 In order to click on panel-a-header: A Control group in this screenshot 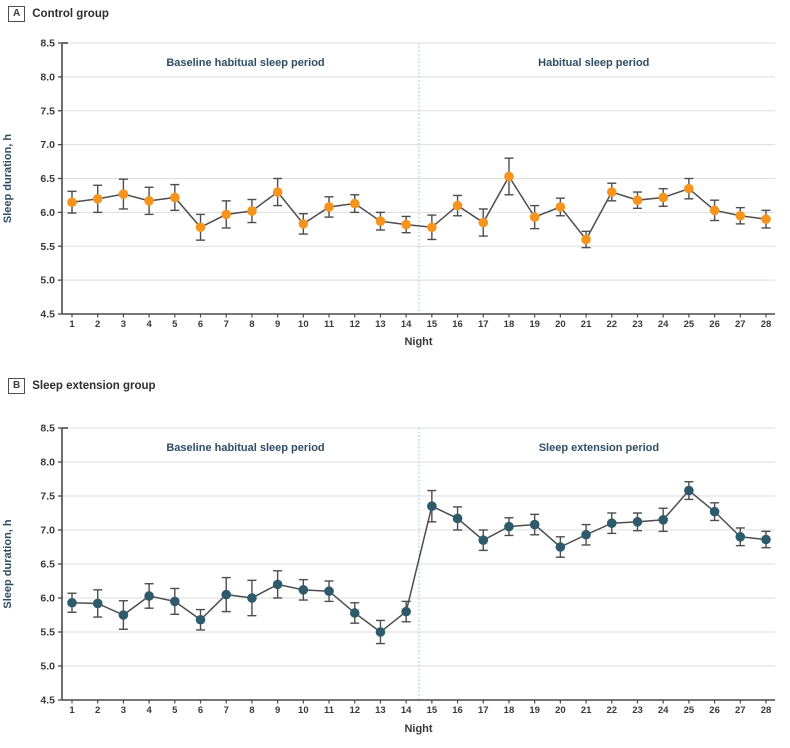, I will do `click(58, 14)`.